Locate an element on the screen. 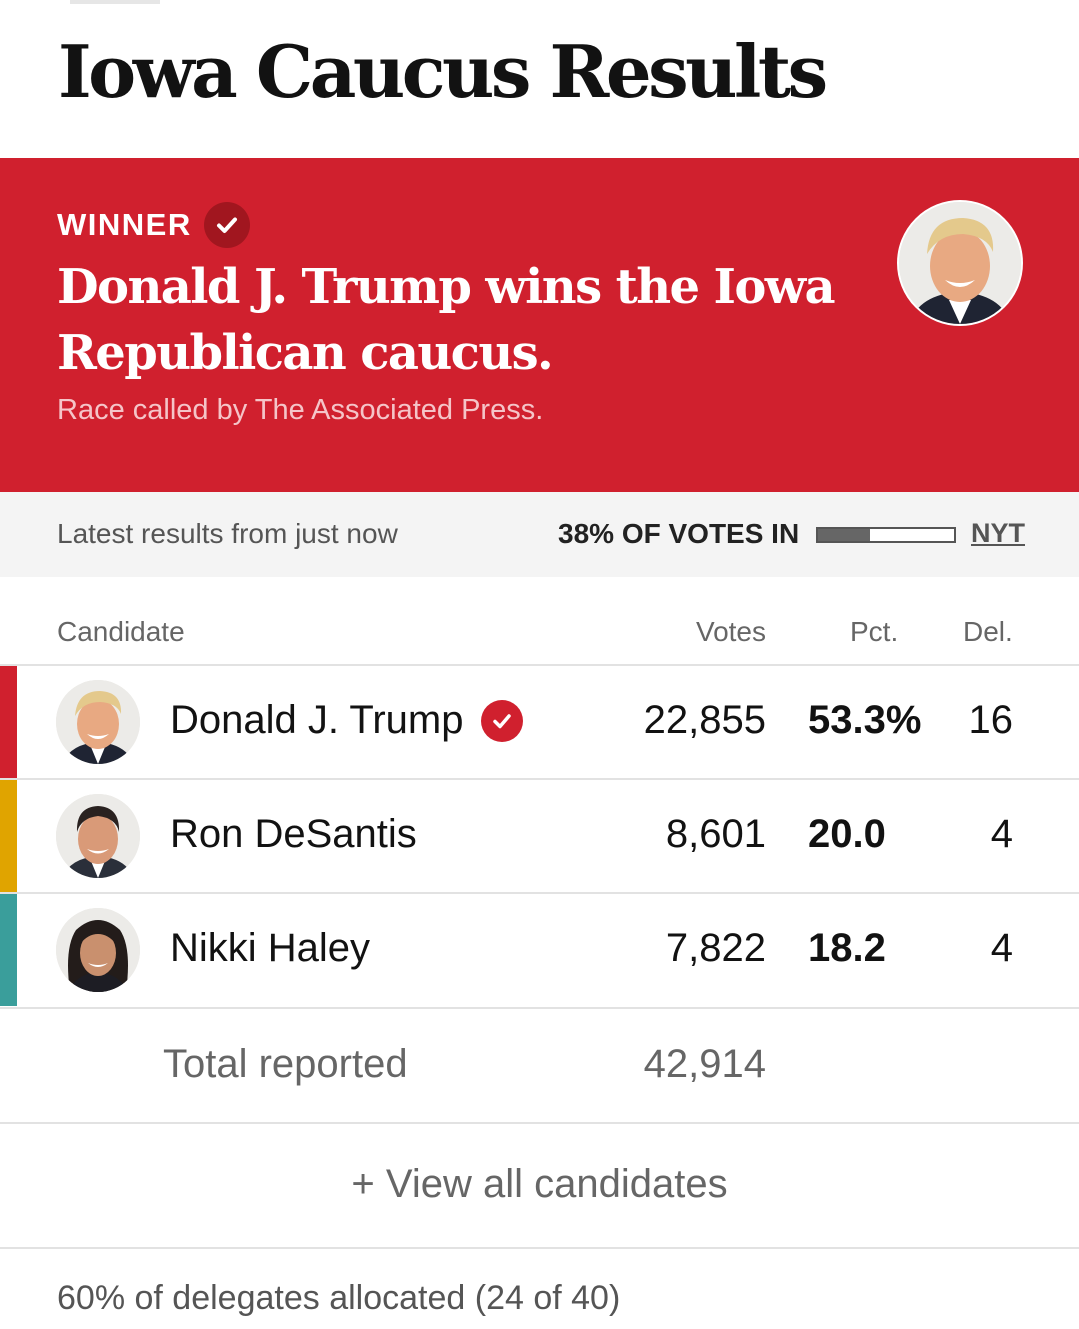  column-header-pct: Pct. is located at coordinates (874, 631).